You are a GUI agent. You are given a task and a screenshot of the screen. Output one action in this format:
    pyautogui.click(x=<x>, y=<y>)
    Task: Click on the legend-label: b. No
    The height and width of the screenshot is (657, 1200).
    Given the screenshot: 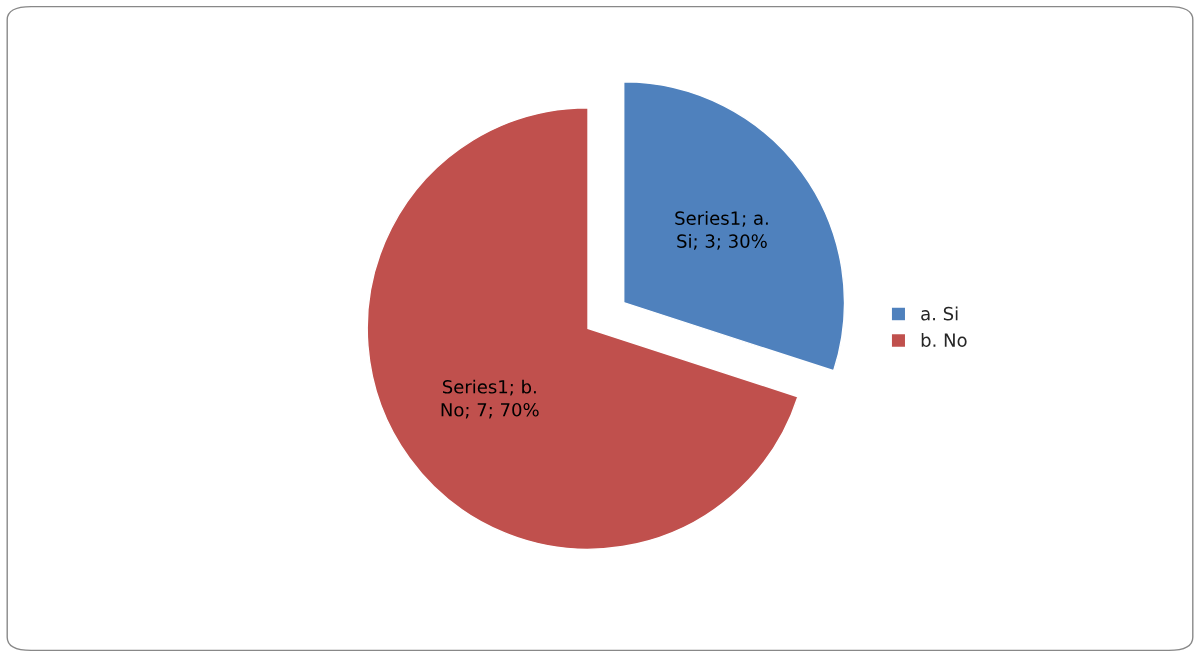 What is the action you would take?
    pyautogui.click(x=944, y=340)
    